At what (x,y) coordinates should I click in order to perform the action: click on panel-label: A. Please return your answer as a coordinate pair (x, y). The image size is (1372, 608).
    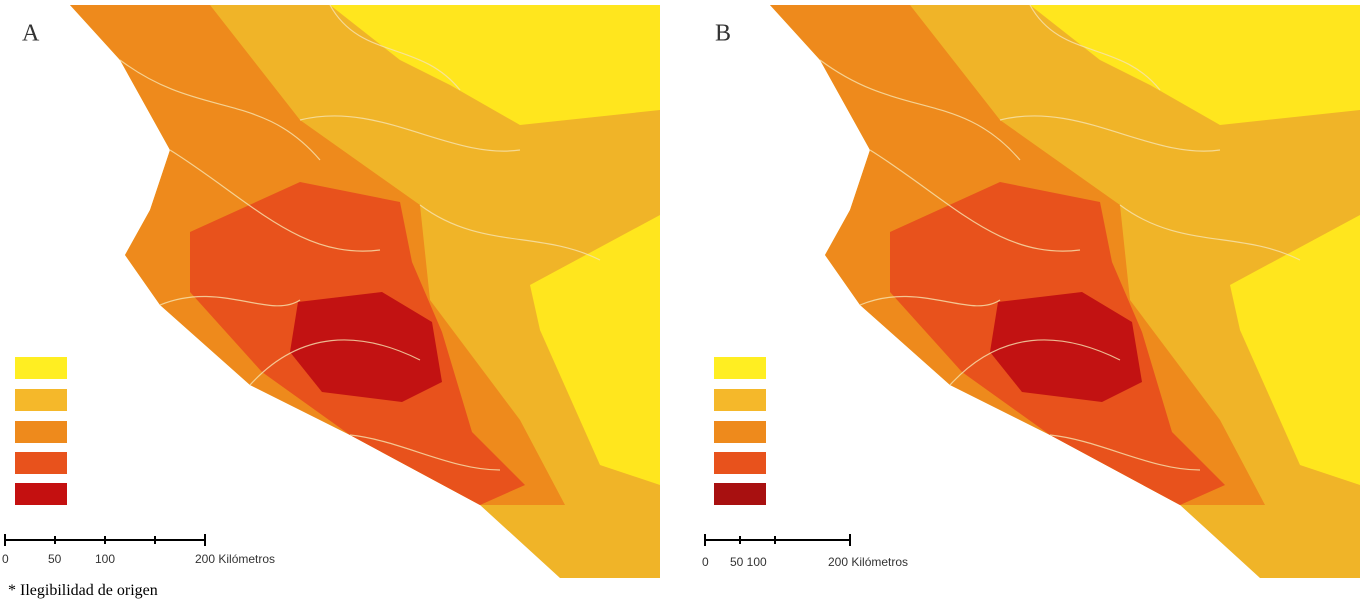
    Looking at the image, I should click on (31, 34).